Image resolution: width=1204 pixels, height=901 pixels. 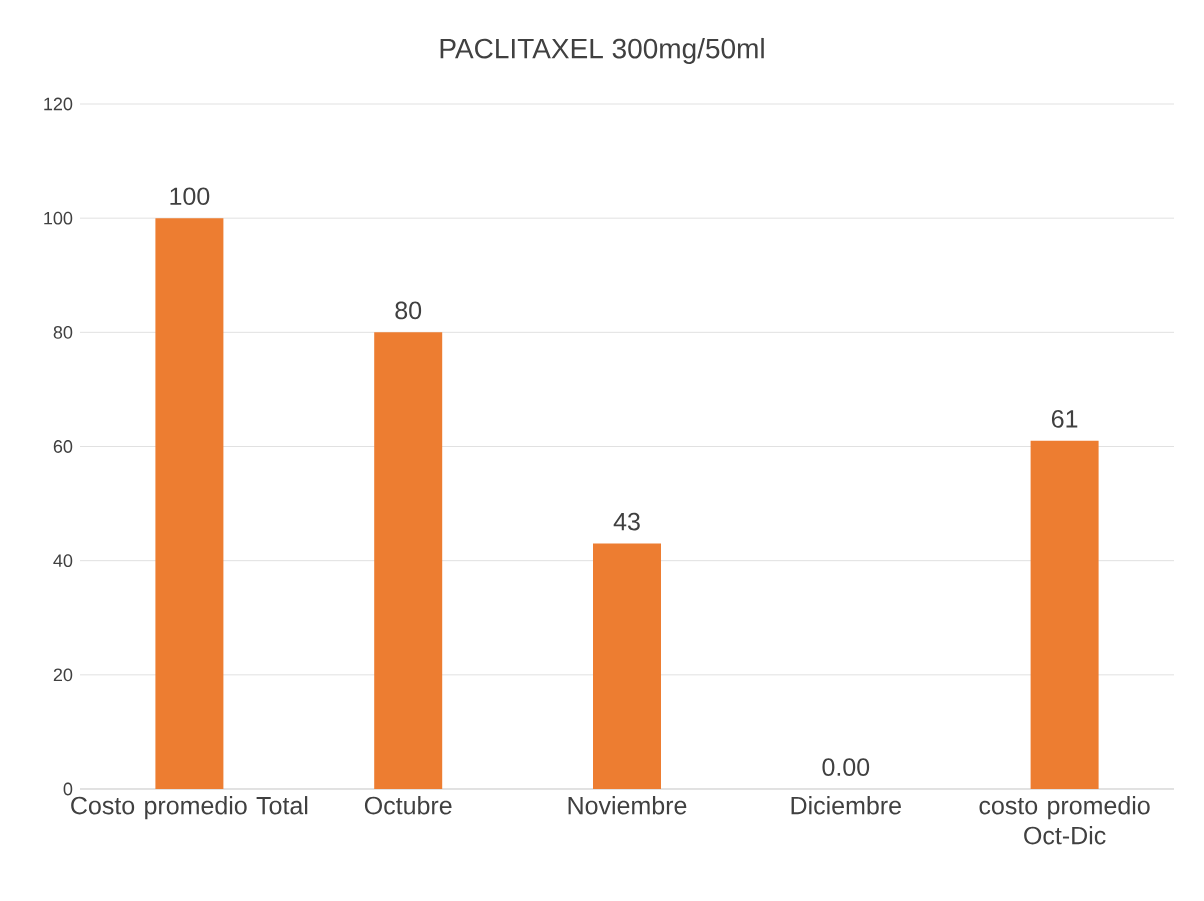 What do you see at coordinates (190, 196) in the screenshot?
I see `data-label: 100` at bounding box center [190, 196].